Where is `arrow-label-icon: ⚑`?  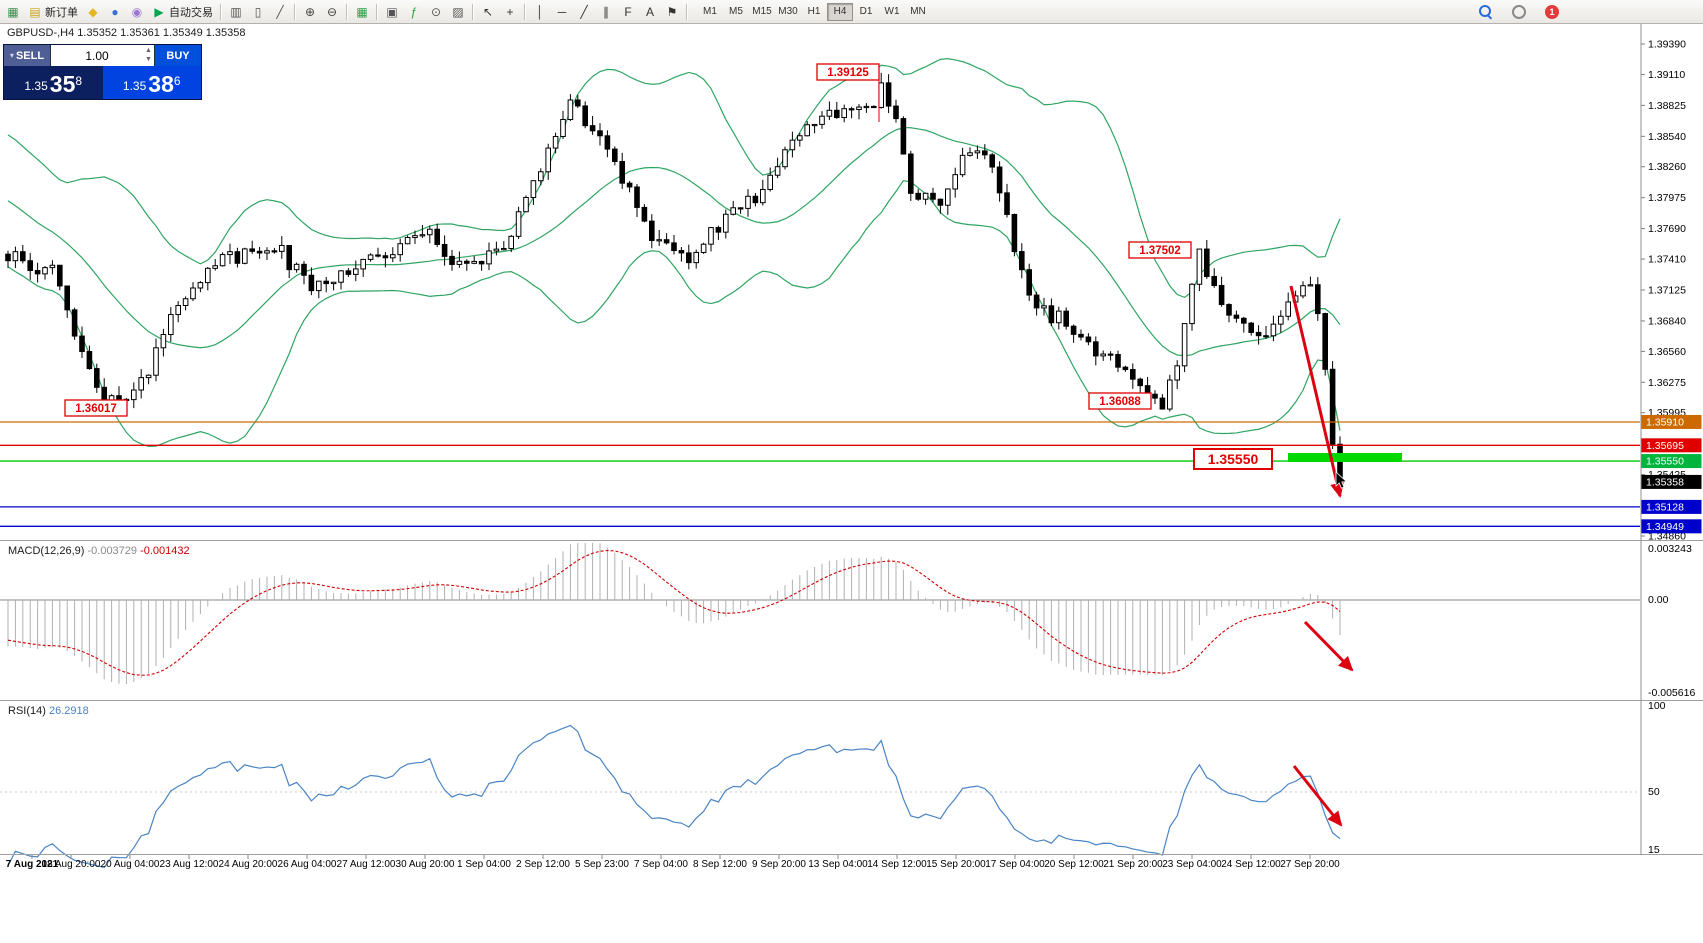
arrow-label-icon: ⚑ is located at coordinates (672, 11).